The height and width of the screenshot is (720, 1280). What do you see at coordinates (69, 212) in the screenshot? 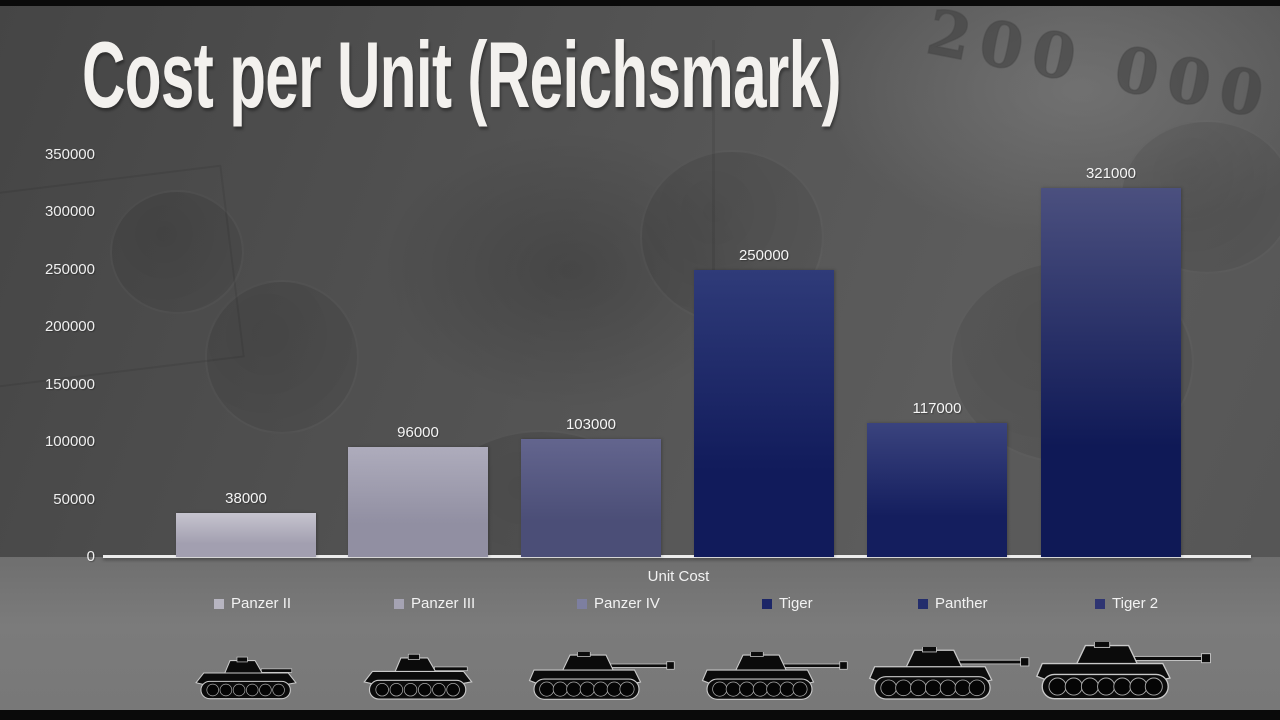
I see `y-axis-tick-label: 300000` at bounding box center [69, 212].